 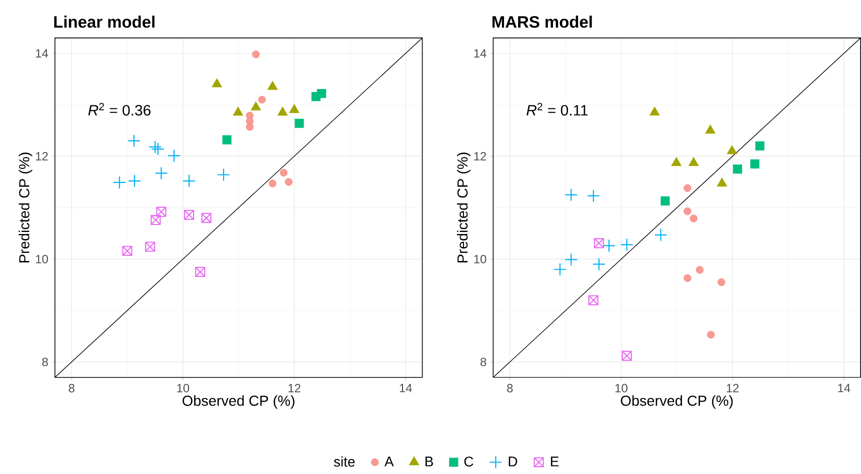 What do you see at coordinates (389, 461) in the screenshot?
I see `legend-label: A` at bounding box center [389, 461].